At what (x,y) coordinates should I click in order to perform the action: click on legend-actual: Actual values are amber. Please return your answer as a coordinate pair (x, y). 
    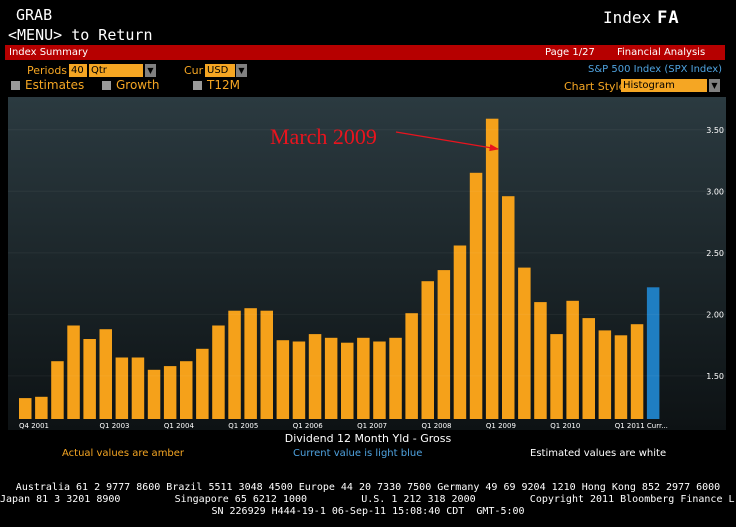
    Looking at the image, I should click on (123, 453).